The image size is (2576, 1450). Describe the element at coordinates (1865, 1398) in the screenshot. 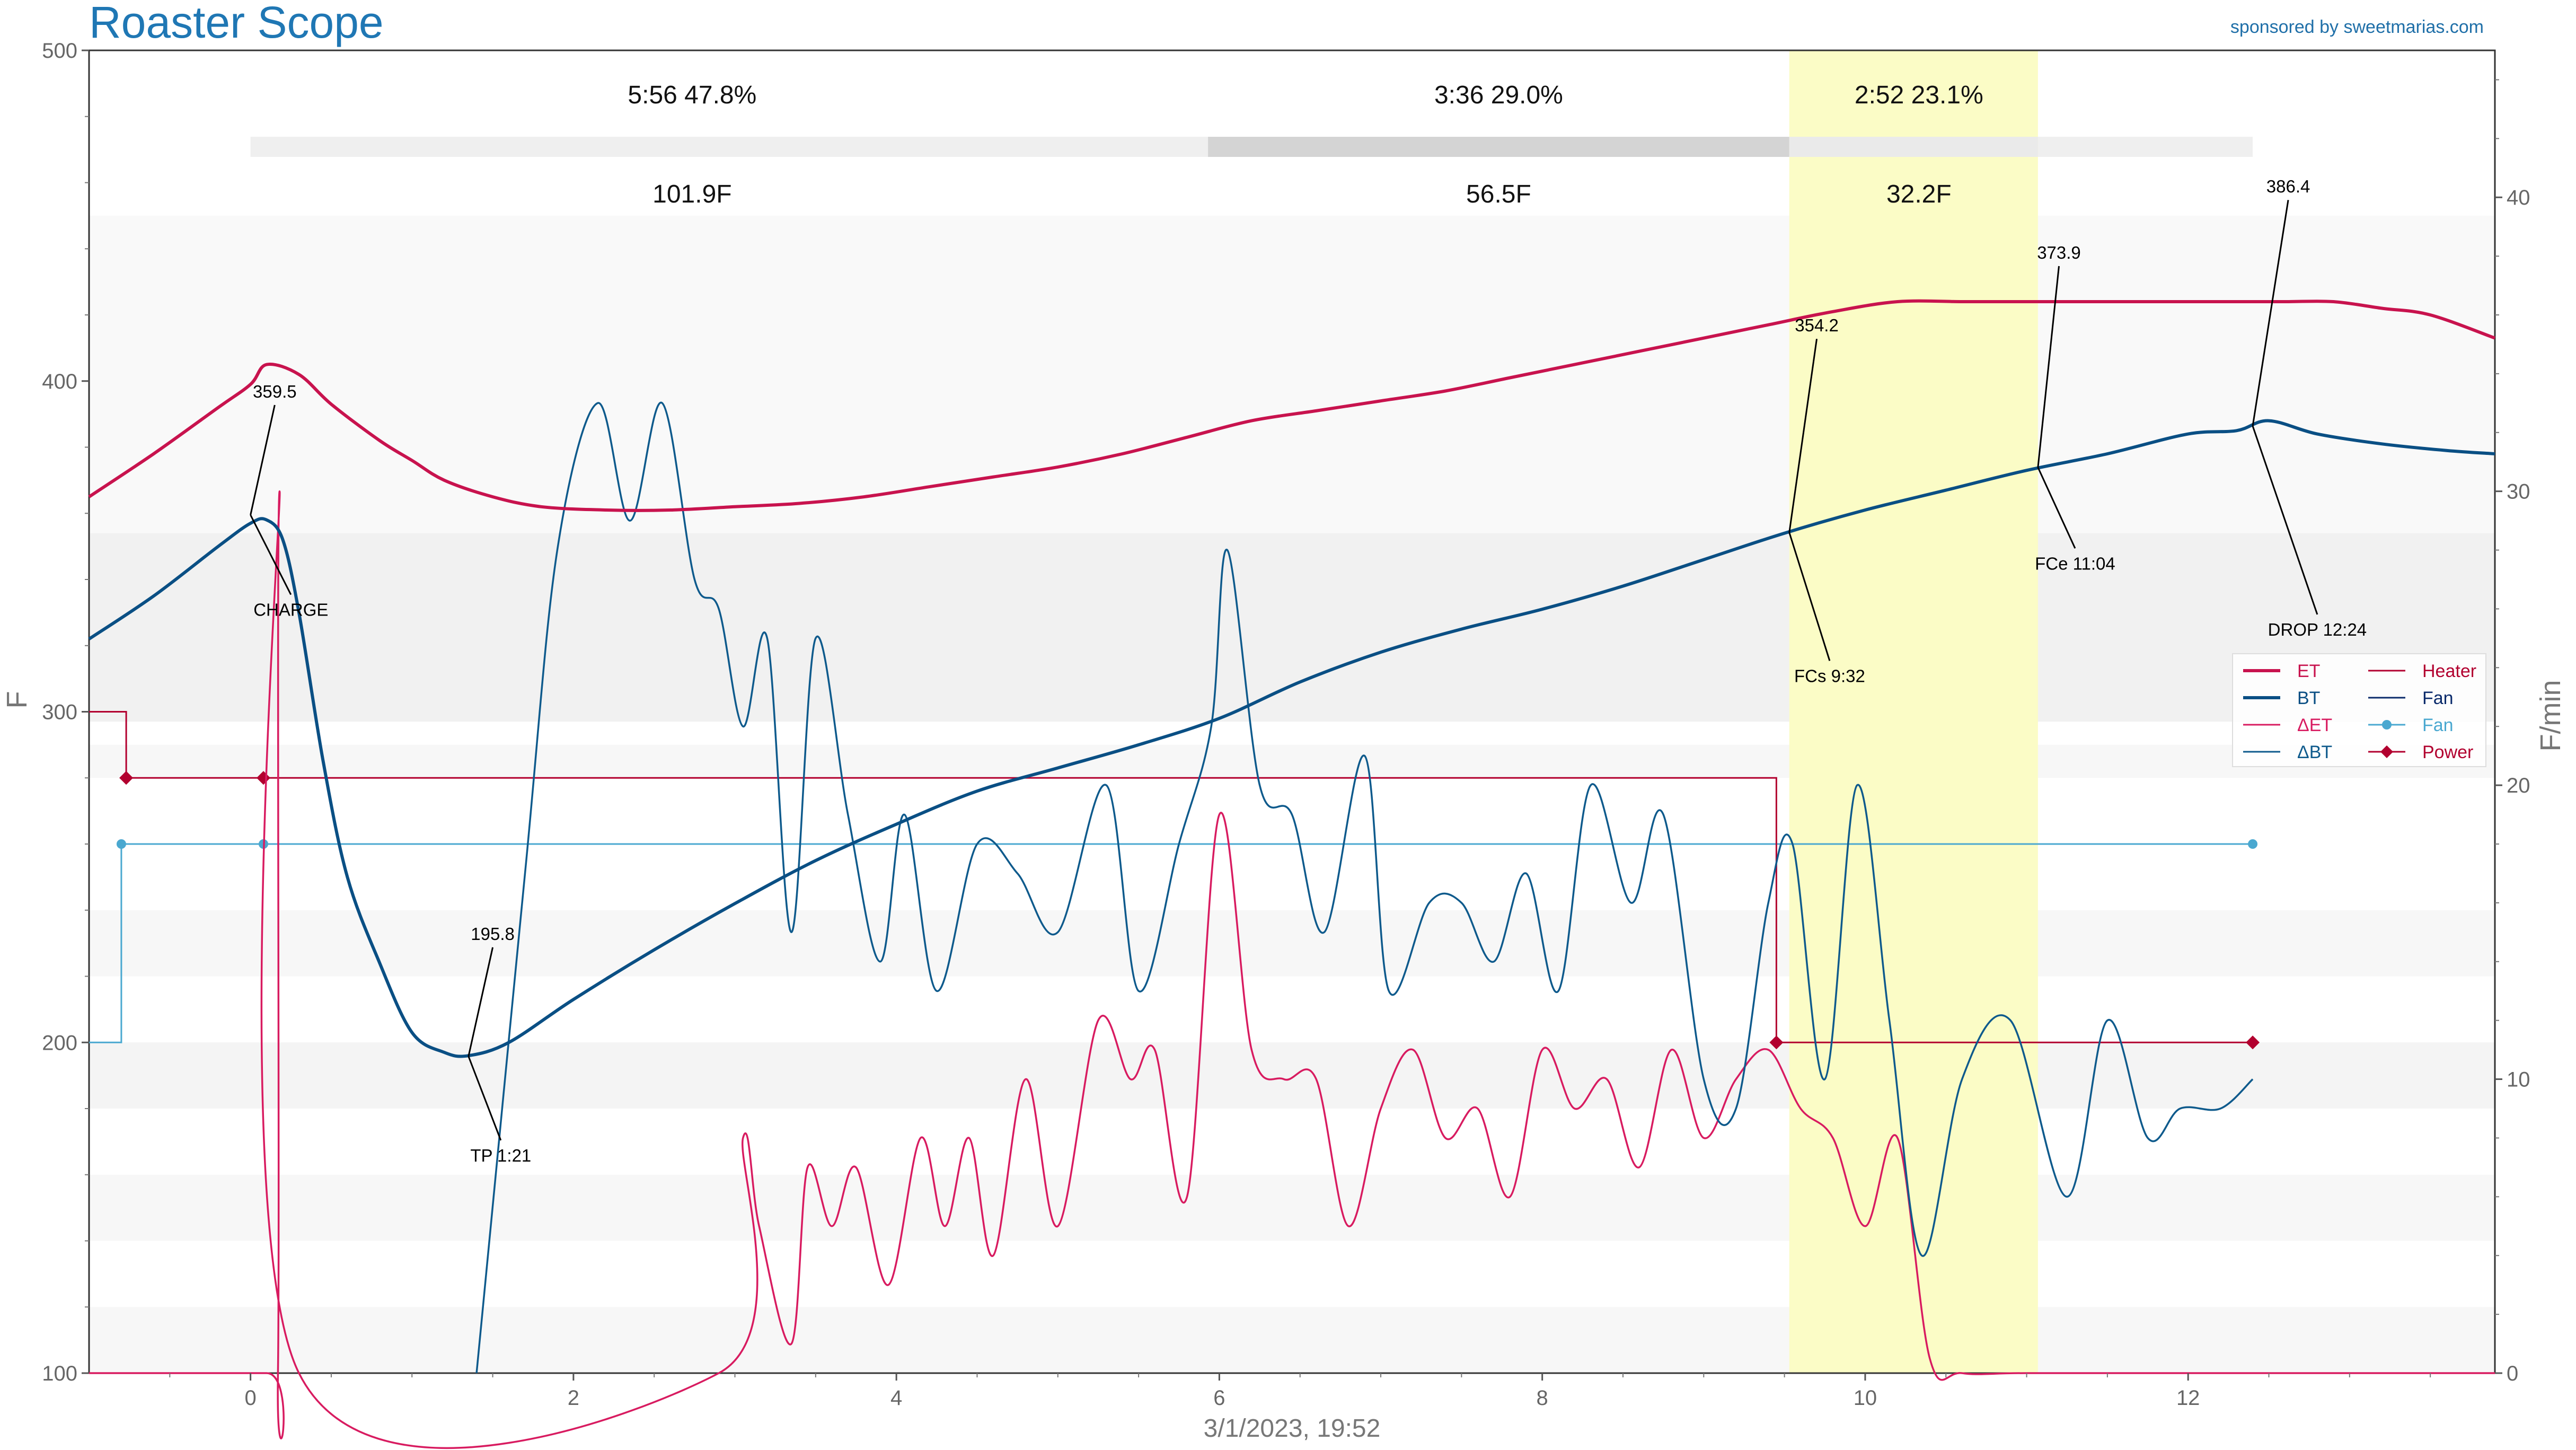

I see `x-tick-label: 10` at that location.